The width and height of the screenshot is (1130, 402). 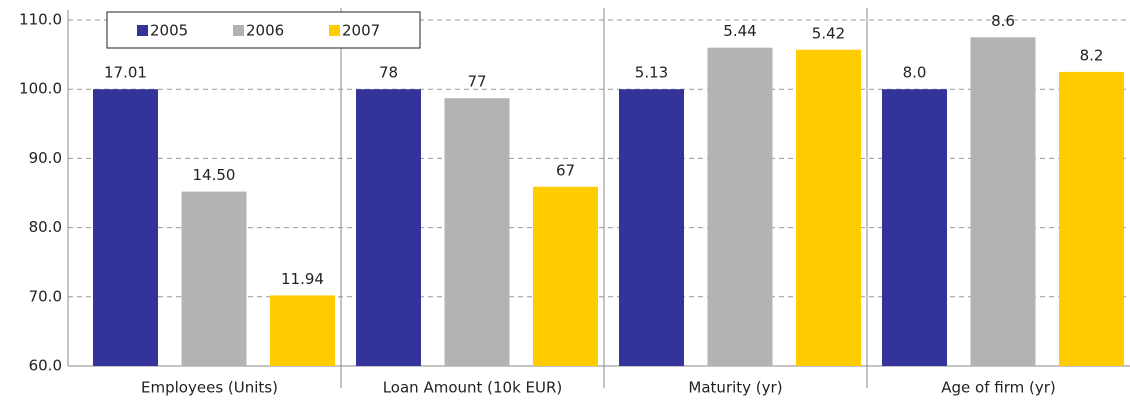 I want to click on legend-label: 2005, so click(x=169, y=31).